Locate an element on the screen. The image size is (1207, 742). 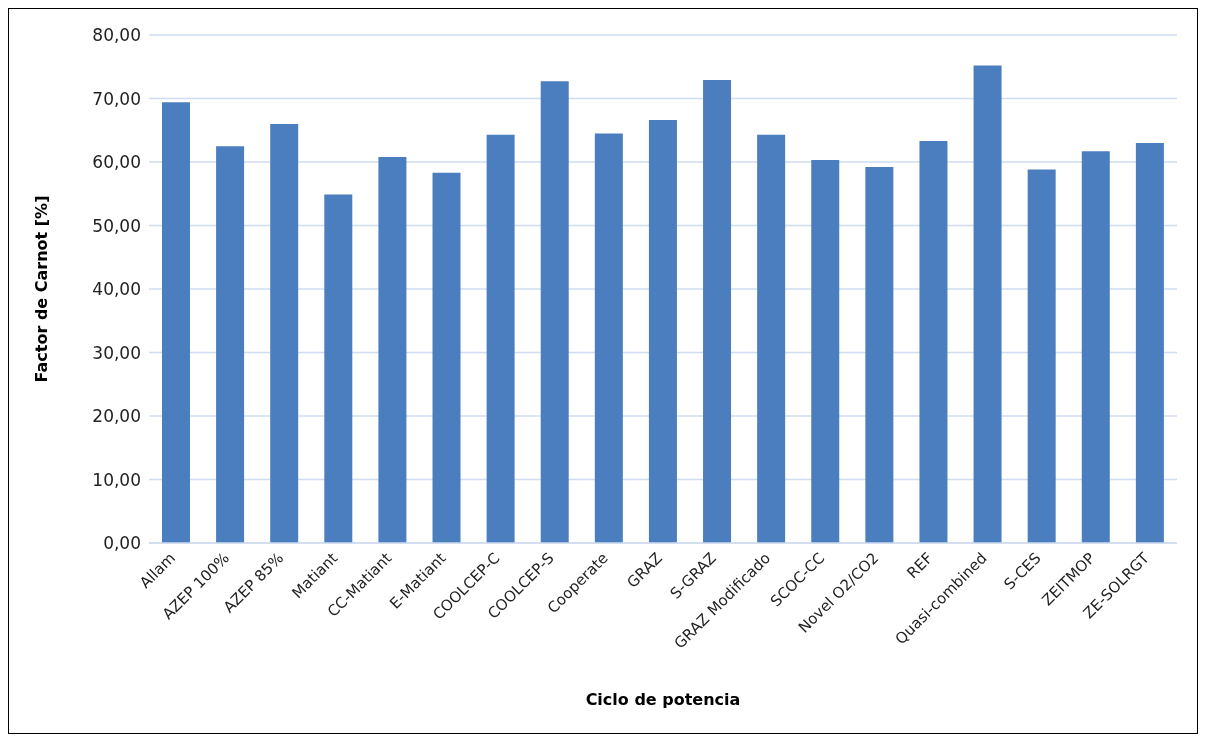
y-tick-label: 80,00 is located at coordinates (116, 35).